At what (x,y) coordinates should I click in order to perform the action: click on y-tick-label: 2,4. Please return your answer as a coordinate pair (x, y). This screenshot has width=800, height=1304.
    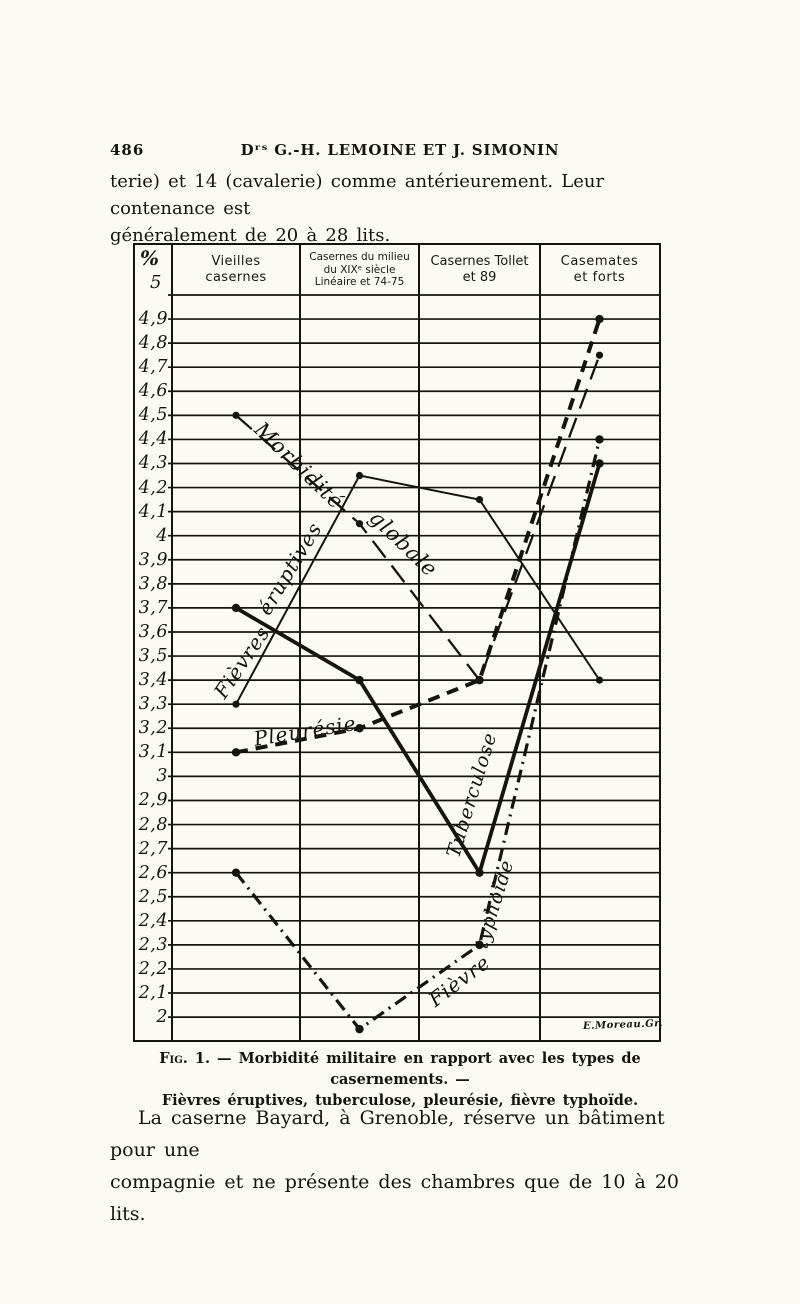
    Looking at the image, I should click on (153, 920).